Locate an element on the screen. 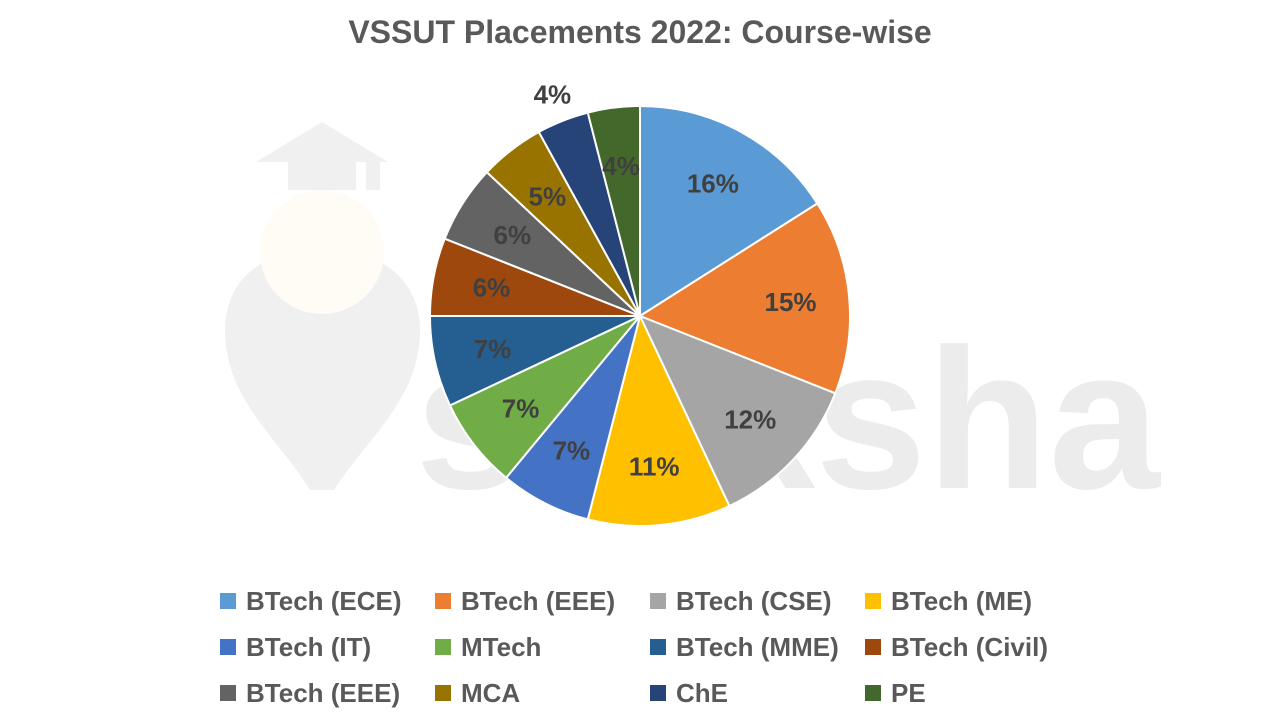 Image resolution: width=1280 pixels, height=720 pixels. legend-item: BTech (ECE) is located at coordinates (327, 601).